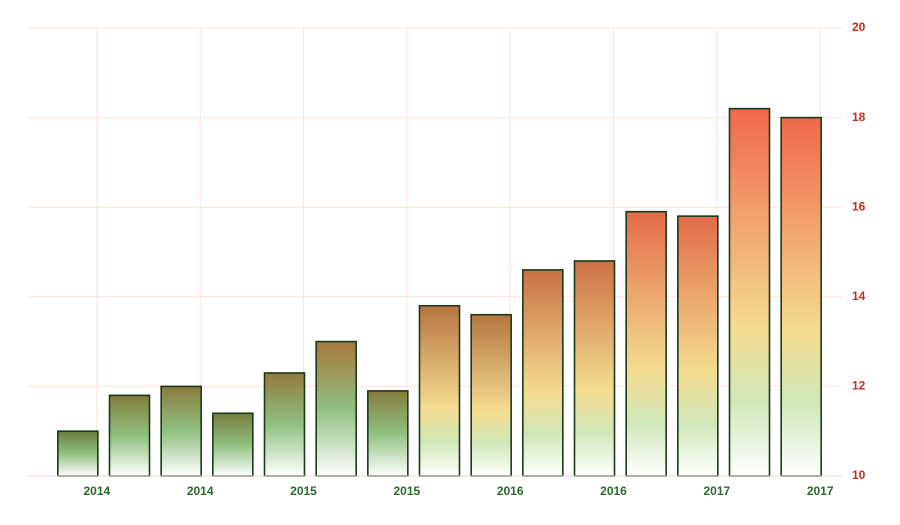 The image size is (900, 525). What do you see at coordinates (859, 117) in the screenshot?
I see `y-tick-label: 18` at bounding box center [859, 117].